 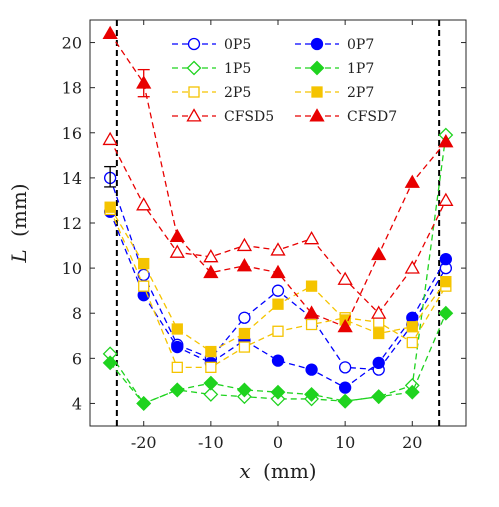 What do you see at coordinates (72, 88) in the screenshot?
I see `y-tick-label: 18` at bounding box center [72, 88].